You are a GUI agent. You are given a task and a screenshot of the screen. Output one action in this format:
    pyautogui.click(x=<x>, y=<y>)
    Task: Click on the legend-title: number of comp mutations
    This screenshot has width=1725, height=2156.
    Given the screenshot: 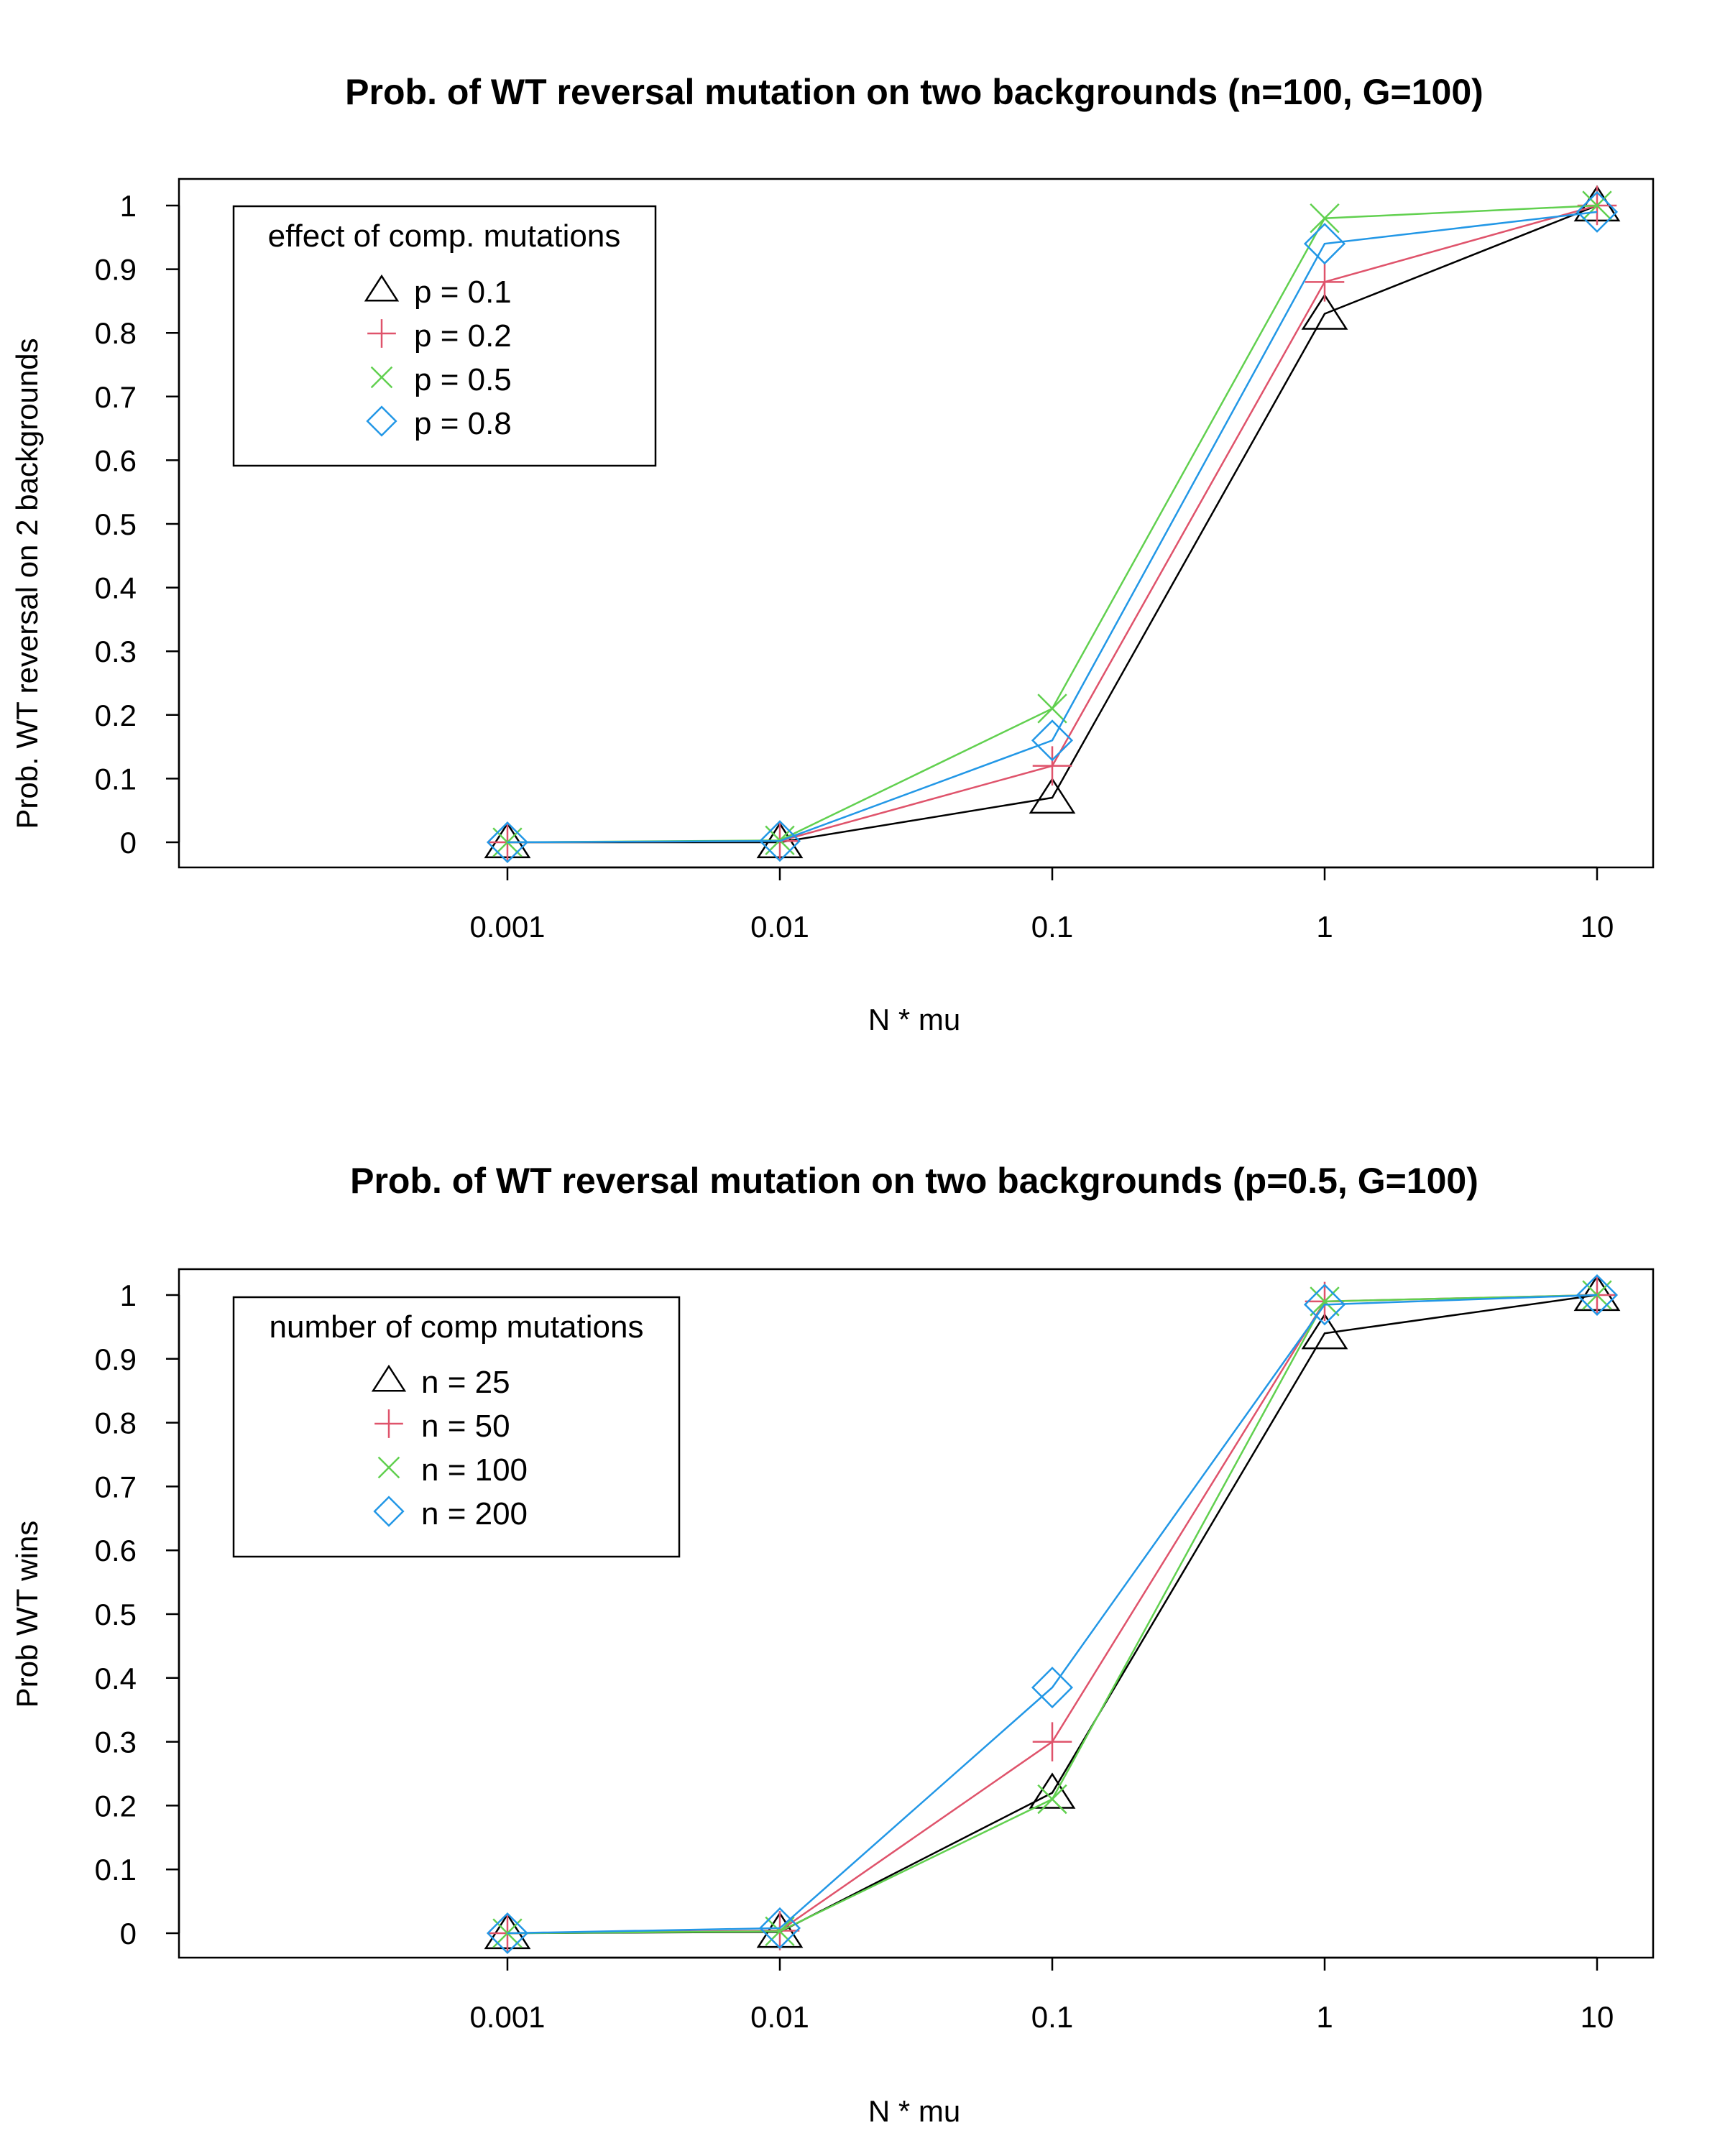 What is the action you would take?
    pyautogui.click(x=457, y=1327)
    